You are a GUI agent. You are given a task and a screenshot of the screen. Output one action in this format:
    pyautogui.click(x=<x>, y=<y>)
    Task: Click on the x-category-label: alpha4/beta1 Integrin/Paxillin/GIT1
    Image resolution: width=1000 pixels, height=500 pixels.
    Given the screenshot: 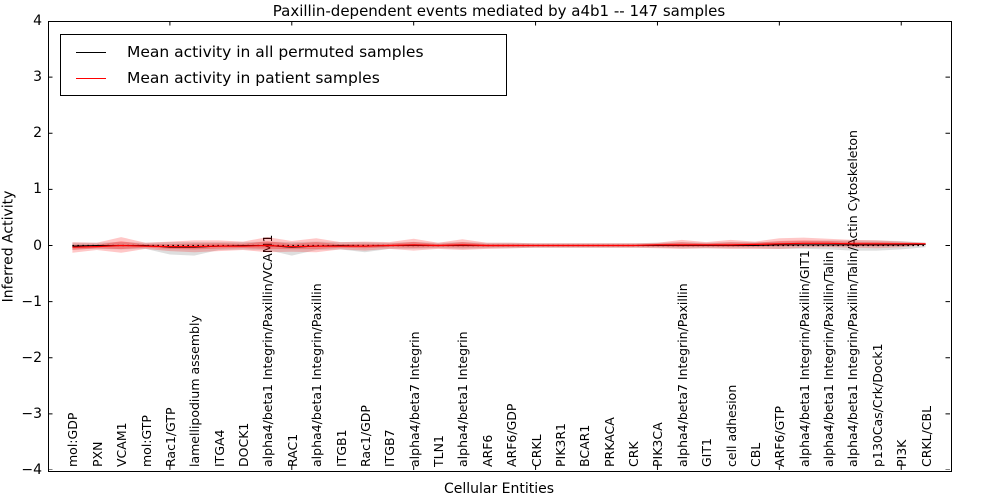 What is the action you would take?
    pyautogui.click(x=804, y=358)
    